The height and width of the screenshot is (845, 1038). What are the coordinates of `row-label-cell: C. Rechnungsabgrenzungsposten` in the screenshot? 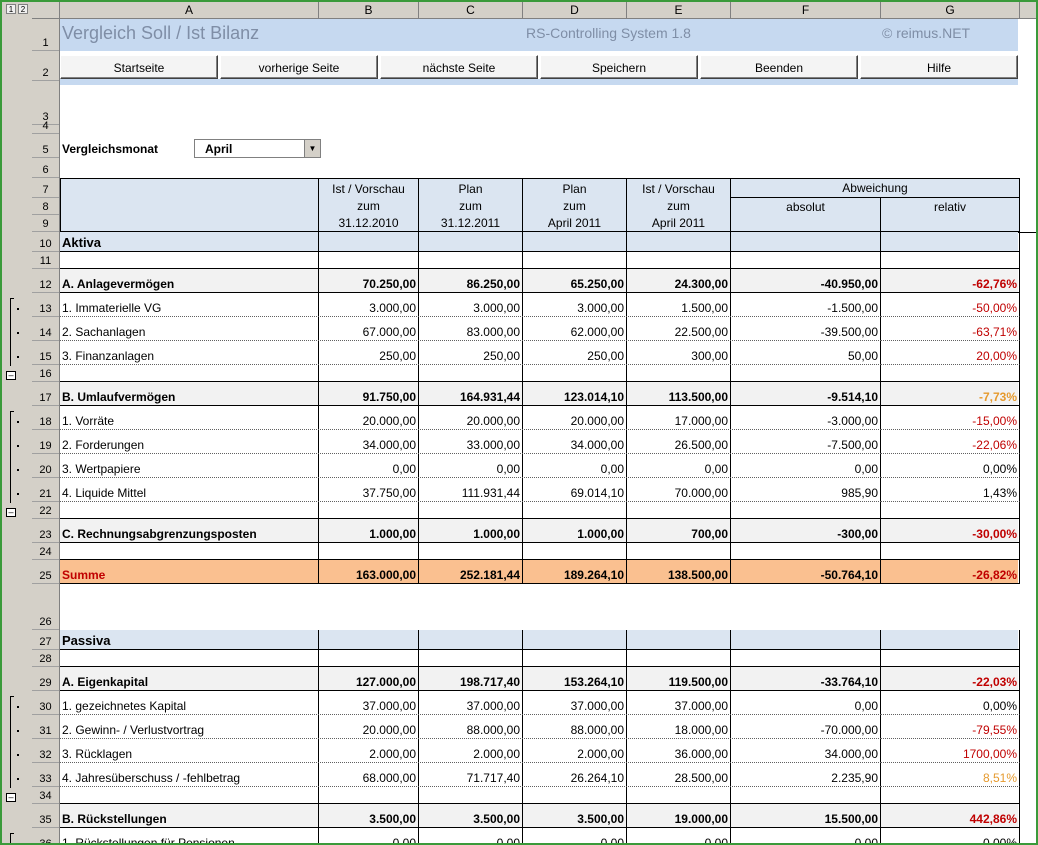 It's located at (189, 531).